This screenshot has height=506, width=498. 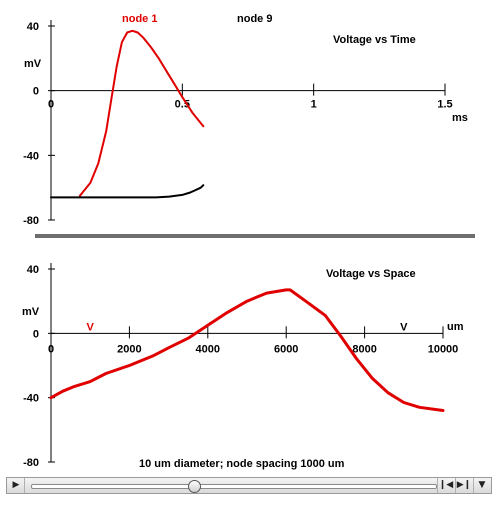 I want to click on step-forward-icon: ▶❙, so click(x=464, y=485).